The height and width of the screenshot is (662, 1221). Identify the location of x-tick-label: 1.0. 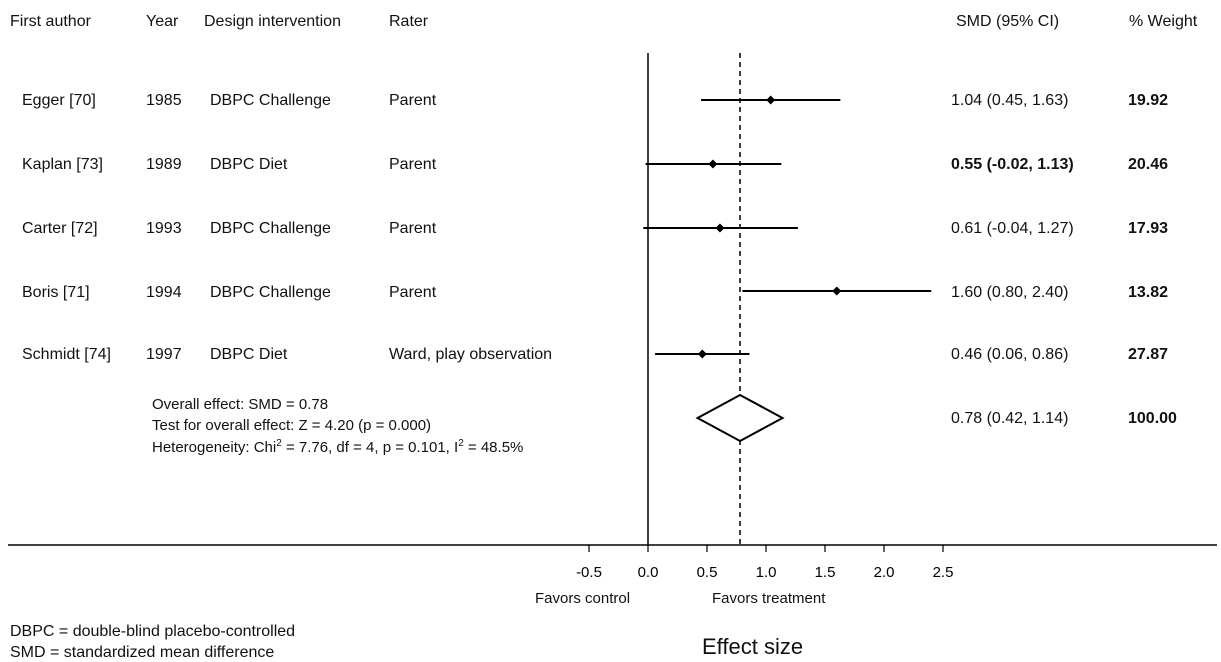
(766, 572).